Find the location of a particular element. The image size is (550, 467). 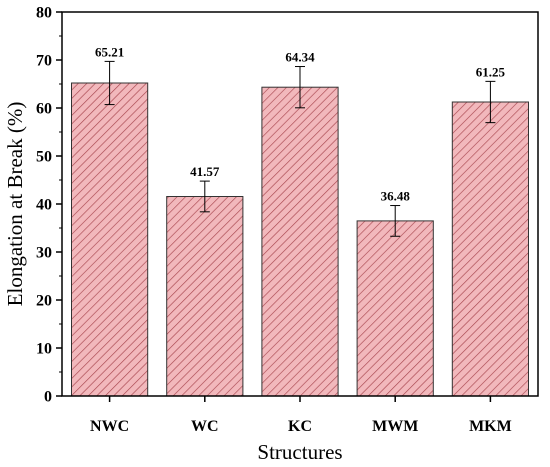

error-bar-wc is located at coordinates (204, 196).